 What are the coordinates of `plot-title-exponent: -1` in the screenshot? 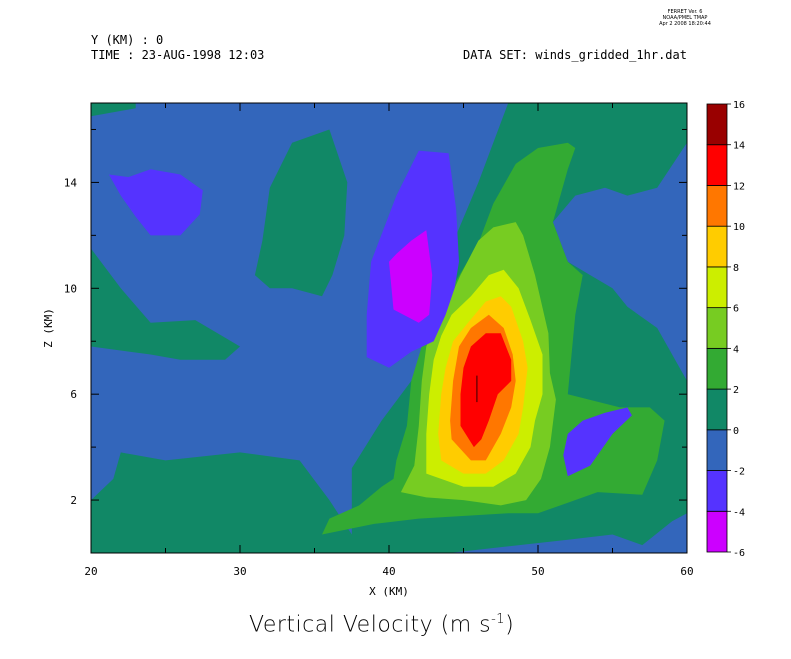 It's located at (498, 619).